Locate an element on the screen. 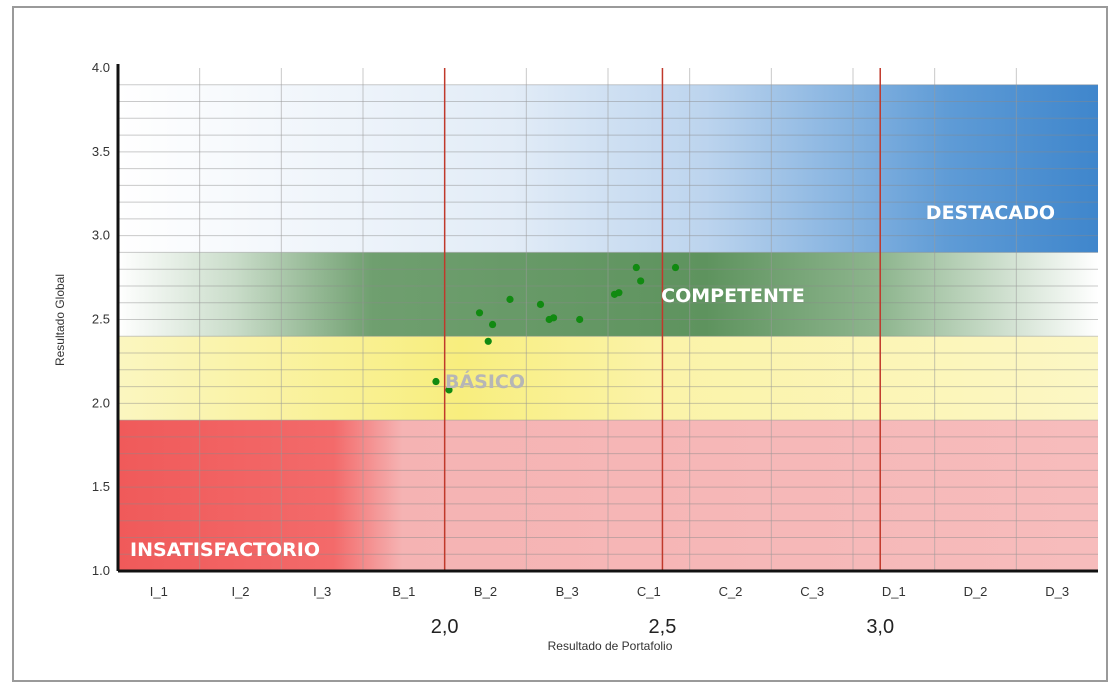  zone-label: INSATISFACTORIO is located at coordinates (225, 550).